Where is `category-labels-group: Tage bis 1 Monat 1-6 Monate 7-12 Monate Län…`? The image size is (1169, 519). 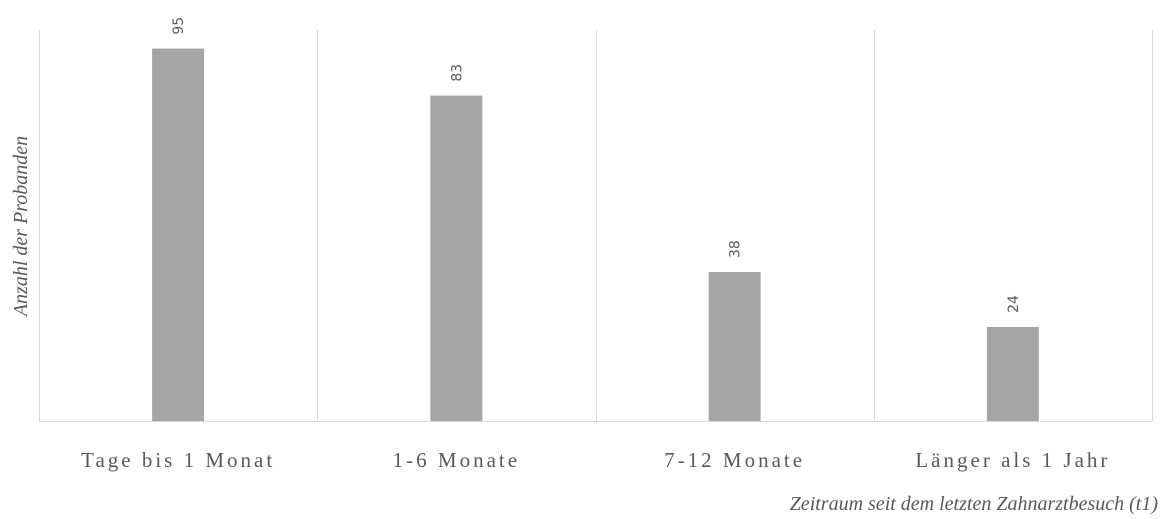
category-labels-group: Tage bis 1 Monat 1-6 Monate 7-12 Monate Län… is located at coordinates (595, 460).